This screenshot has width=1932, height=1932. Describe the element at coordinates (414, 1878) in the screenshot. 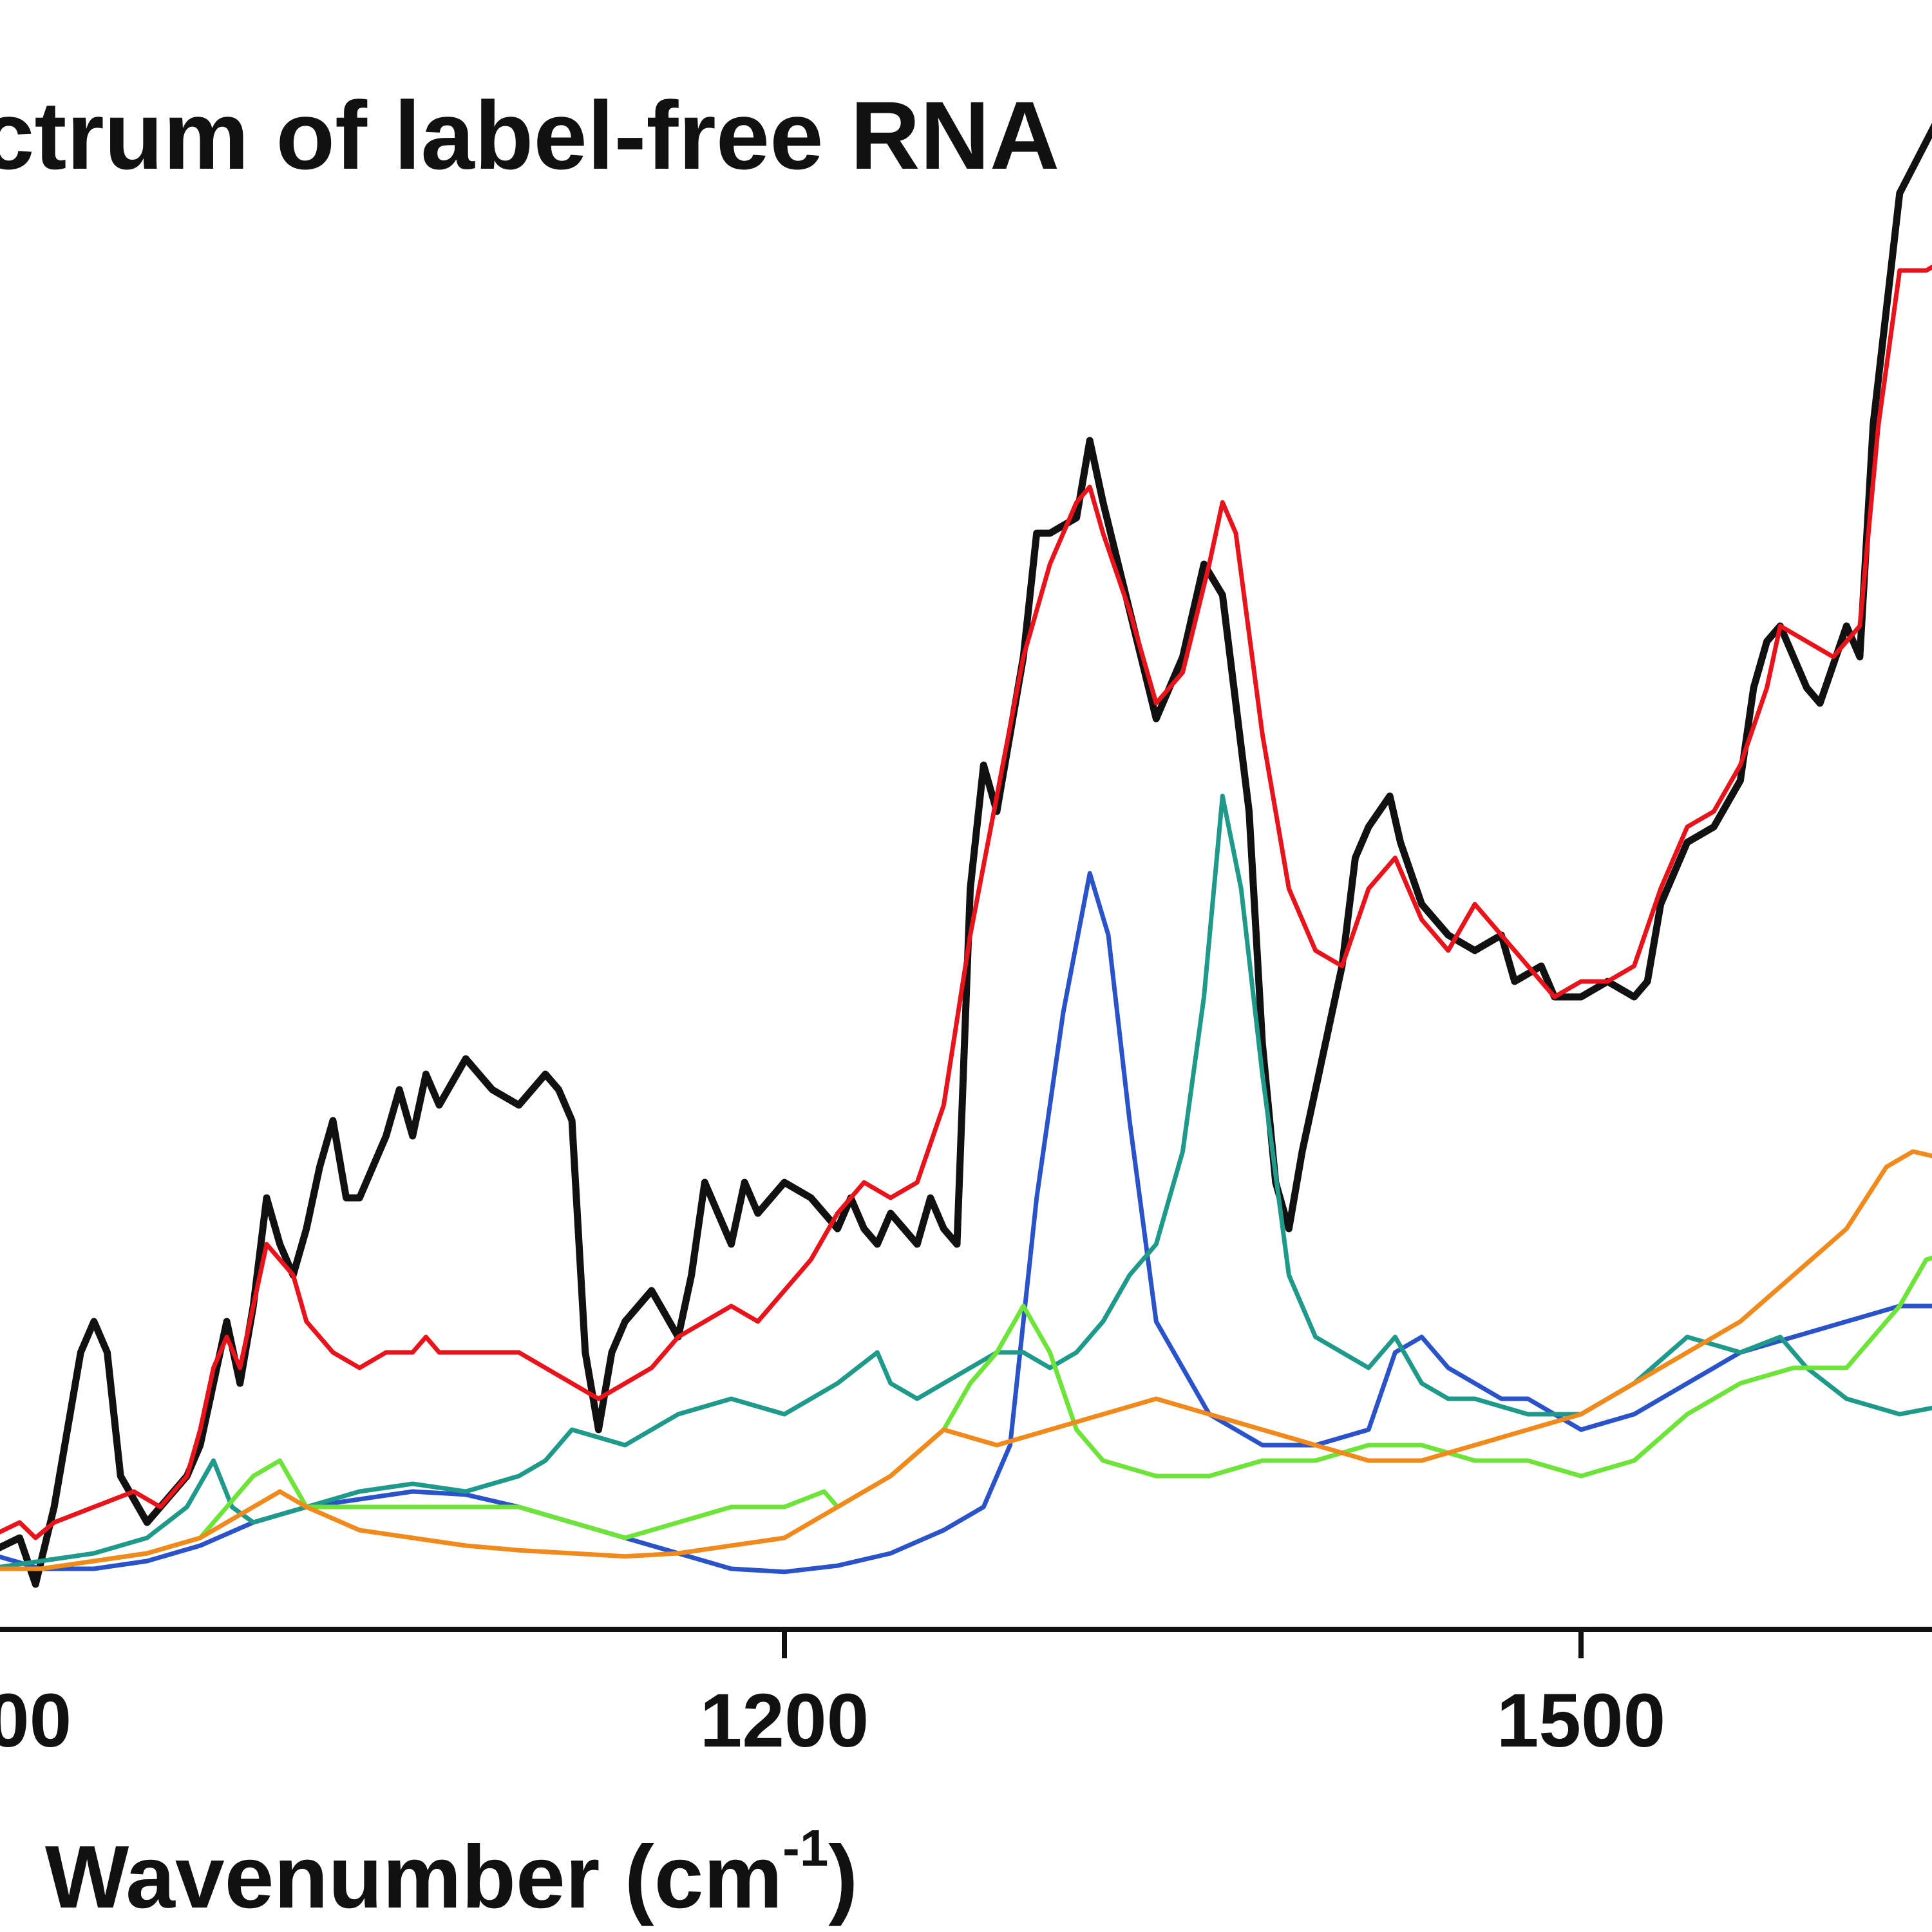

I see `x-axis-label-main: Wavenumber (cm` at that location.